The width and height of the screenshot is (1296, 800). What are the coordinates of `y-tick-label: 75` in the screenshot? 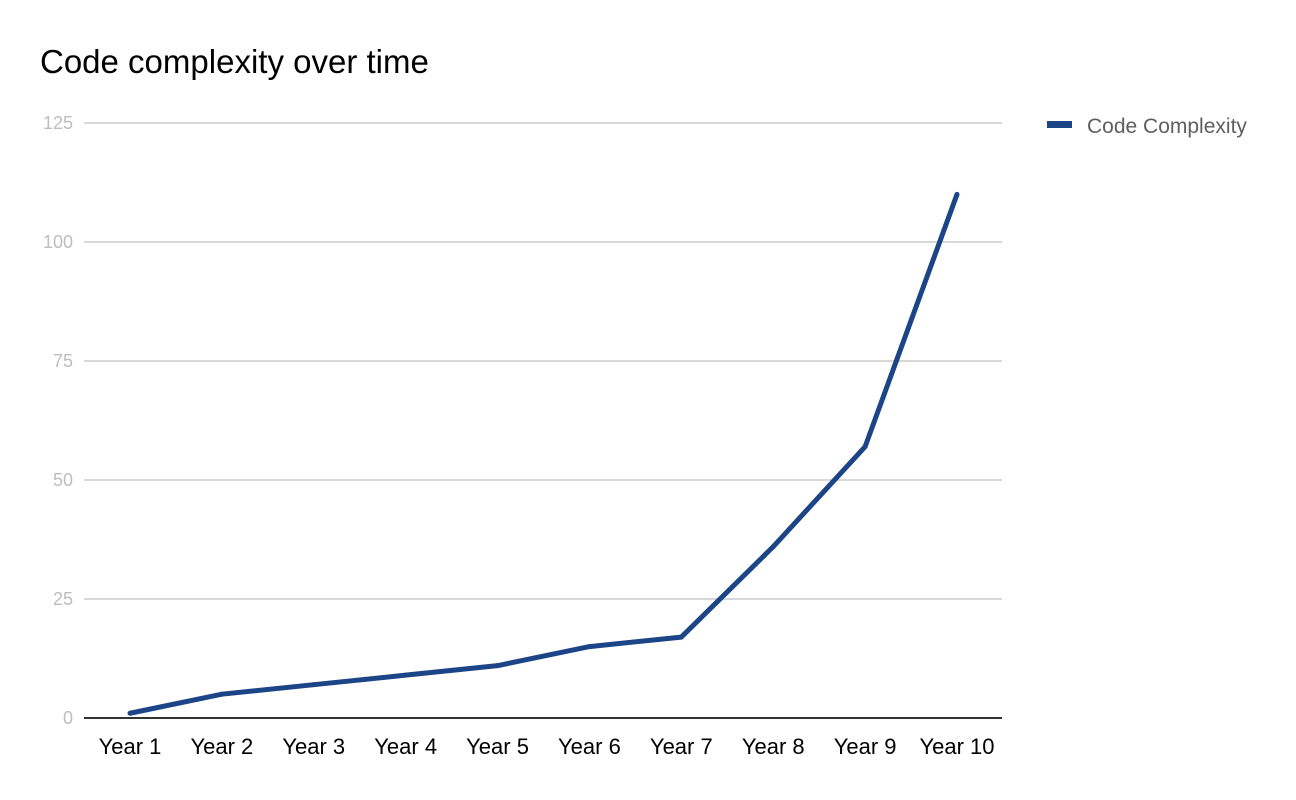 It's located at (63, 361).